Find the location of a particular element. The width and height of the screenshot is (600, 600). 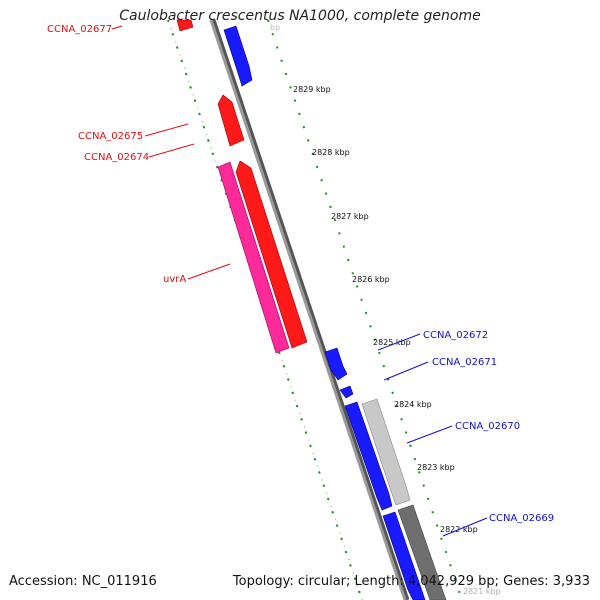

gene-uvra is located at coordinates (253, 257).